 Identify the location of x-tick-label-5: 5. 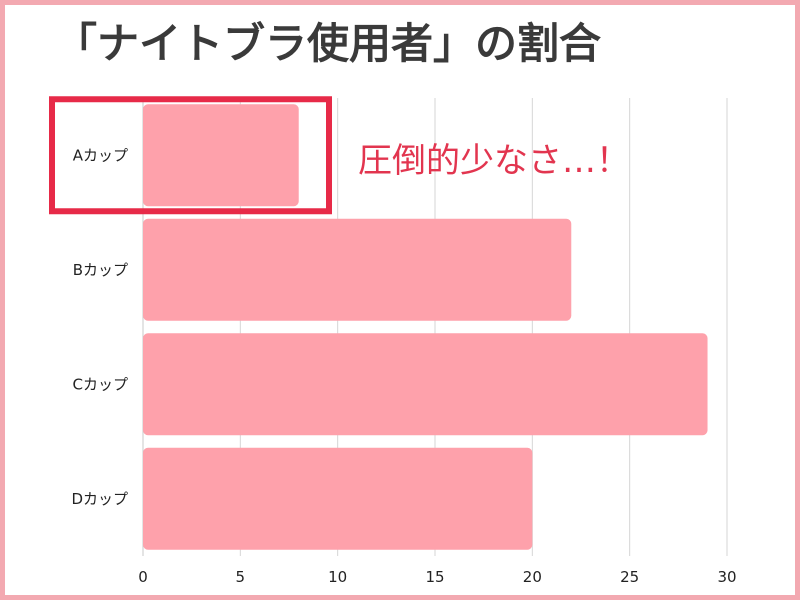
(241, 577).